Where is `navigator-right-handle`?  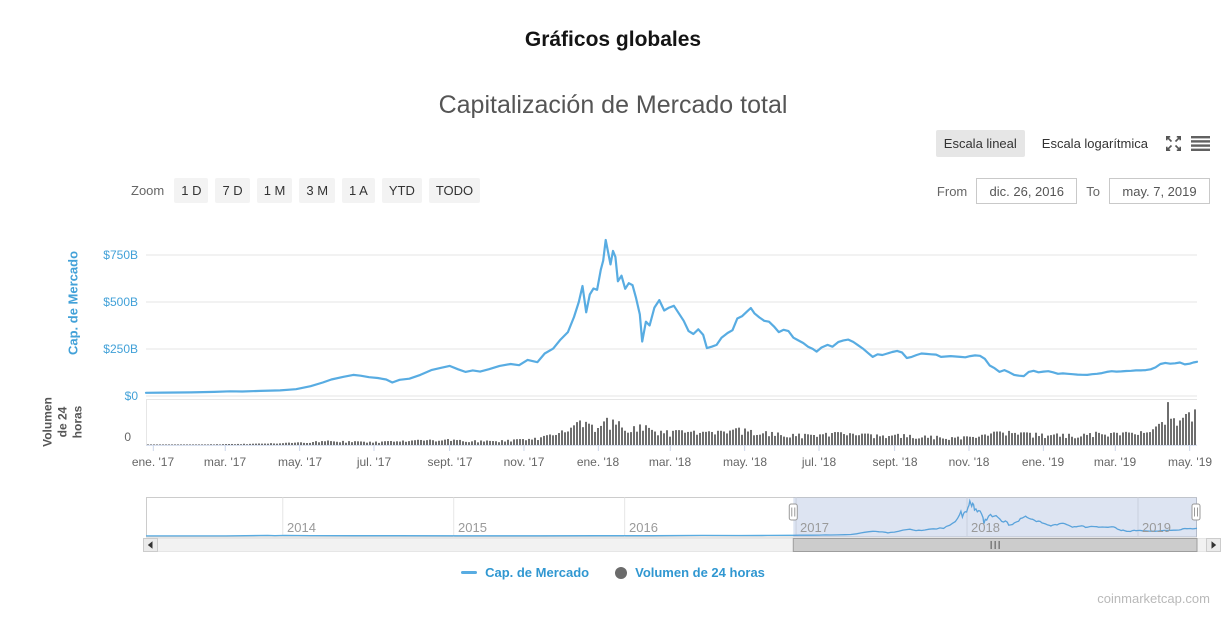 navigator-right-handle is located at coordinates (1196, 512).